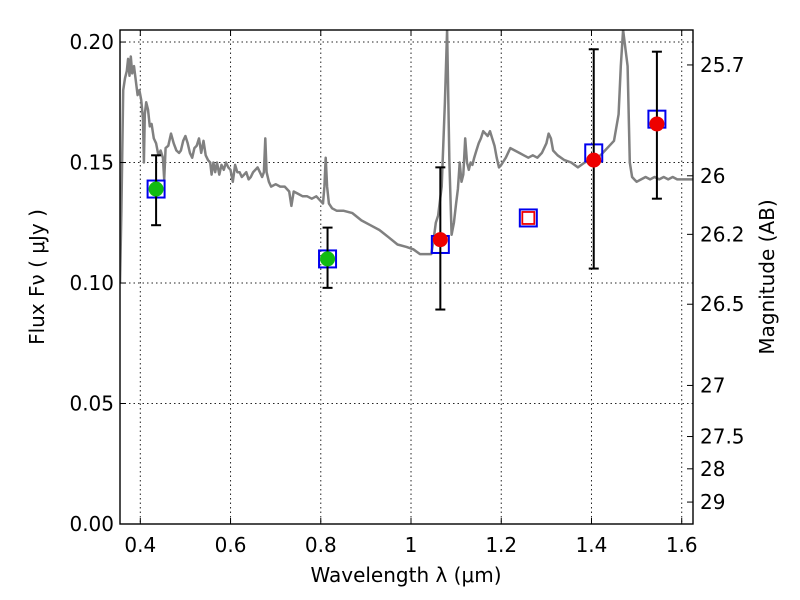  I want to click on right-tick-label: 29, so click(712, 502).